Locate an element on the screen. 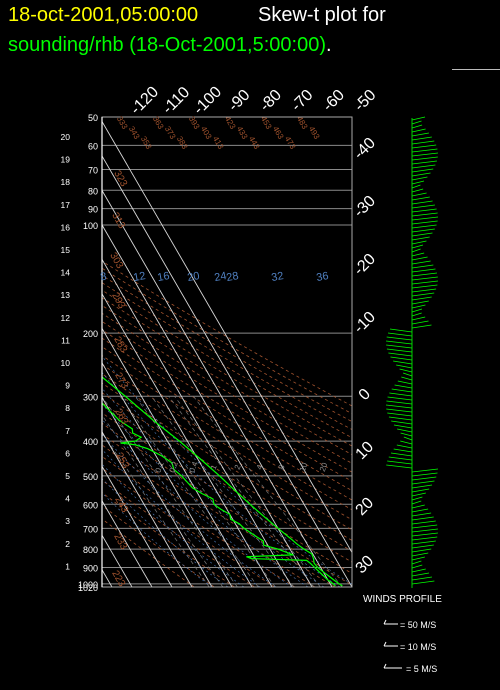  height-tick-label: 2 is located at coordinates (67, 544).